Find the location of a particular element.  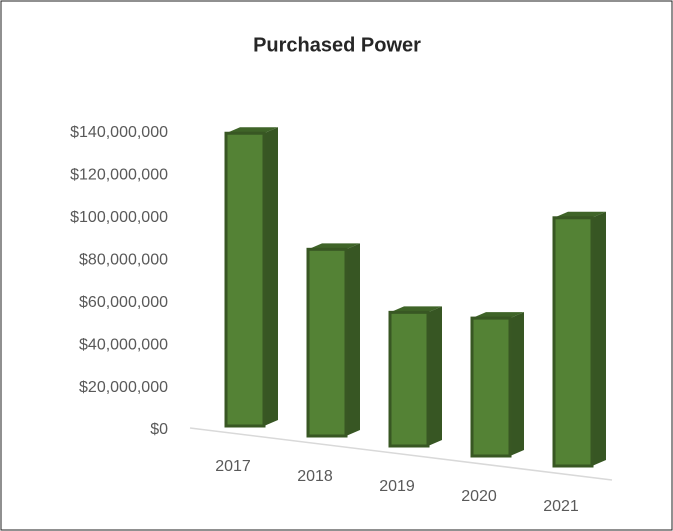

x-tick-label: 2018 is located at coordinates (315, 476).